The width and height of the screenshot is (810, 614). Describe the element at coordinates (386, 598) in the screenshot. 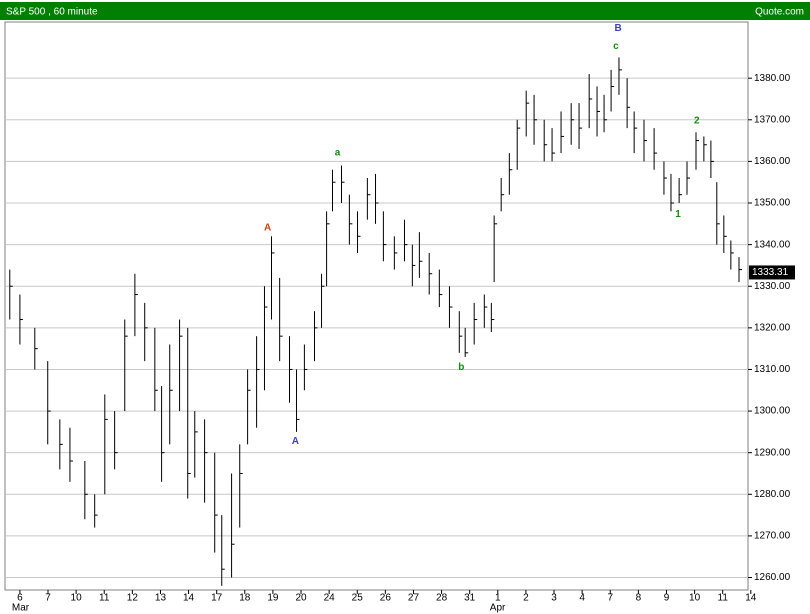

I see `x-tick-label: 26` at that location.